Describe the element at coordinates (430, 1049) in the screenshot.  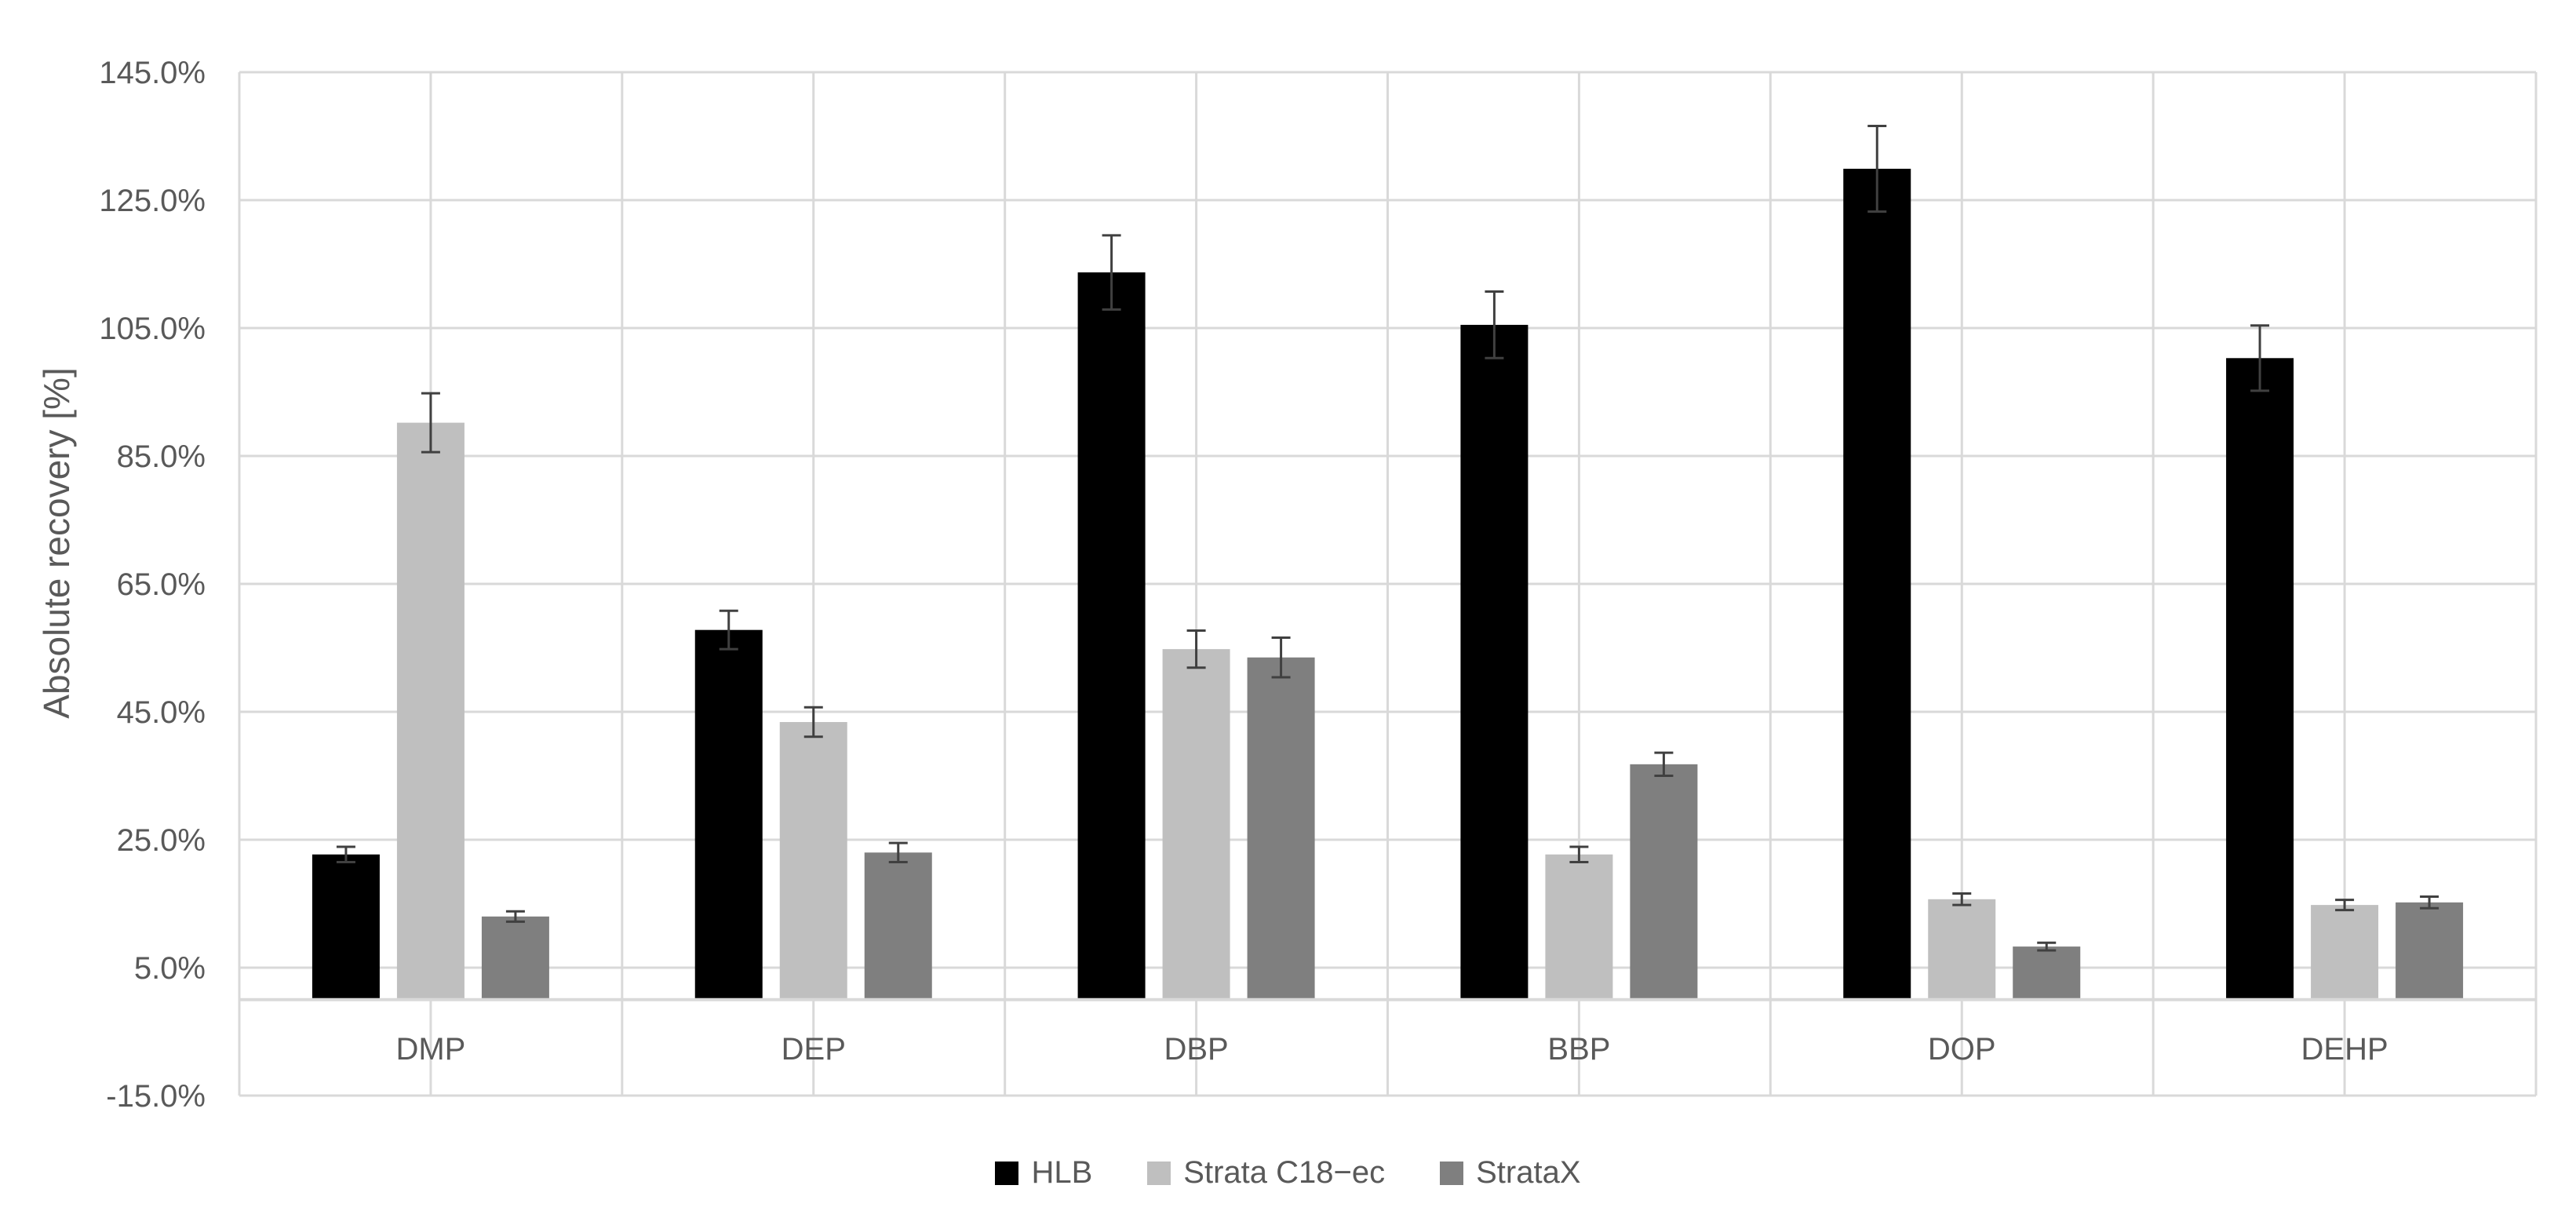
I see `category-label: DMP` at that location.